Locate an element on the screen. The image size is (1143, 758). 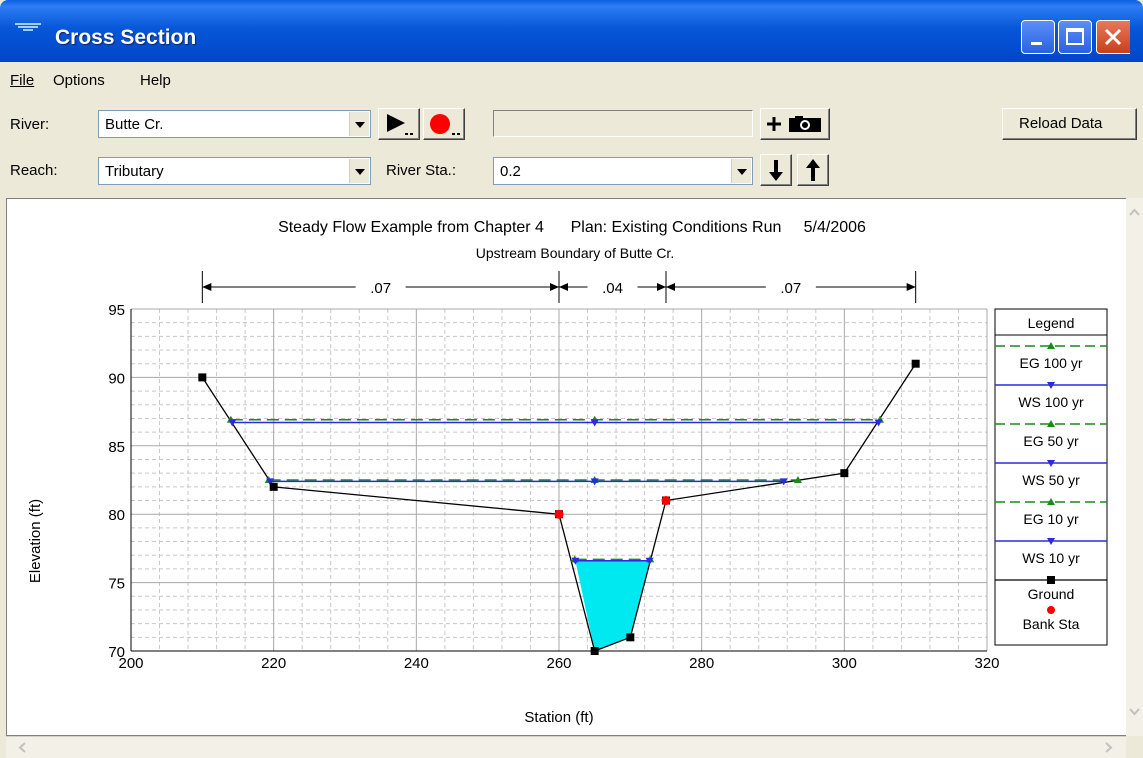
legend-box is located at coordinates (1051, 477).